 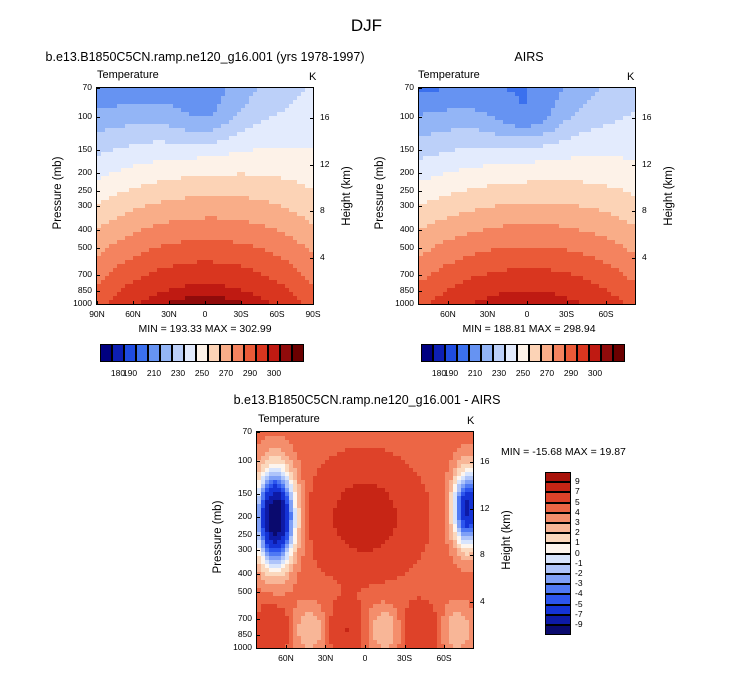 I want to click on model-colorbar-tick: 180, so click(x=118, y=373).